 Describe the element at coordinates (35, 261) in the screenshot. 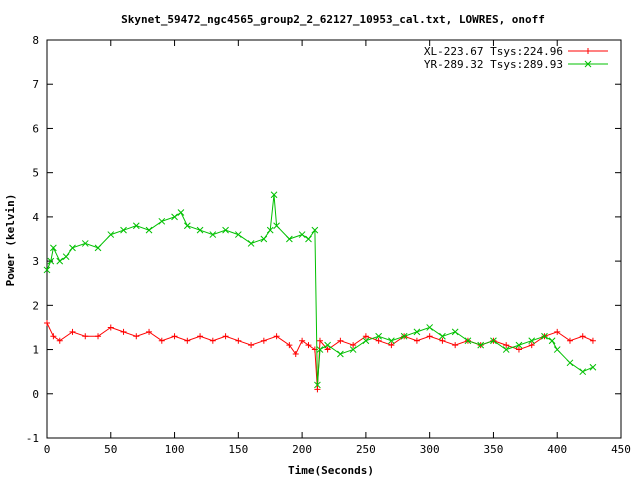

I see `y-tick-label-4: 3` at that location.